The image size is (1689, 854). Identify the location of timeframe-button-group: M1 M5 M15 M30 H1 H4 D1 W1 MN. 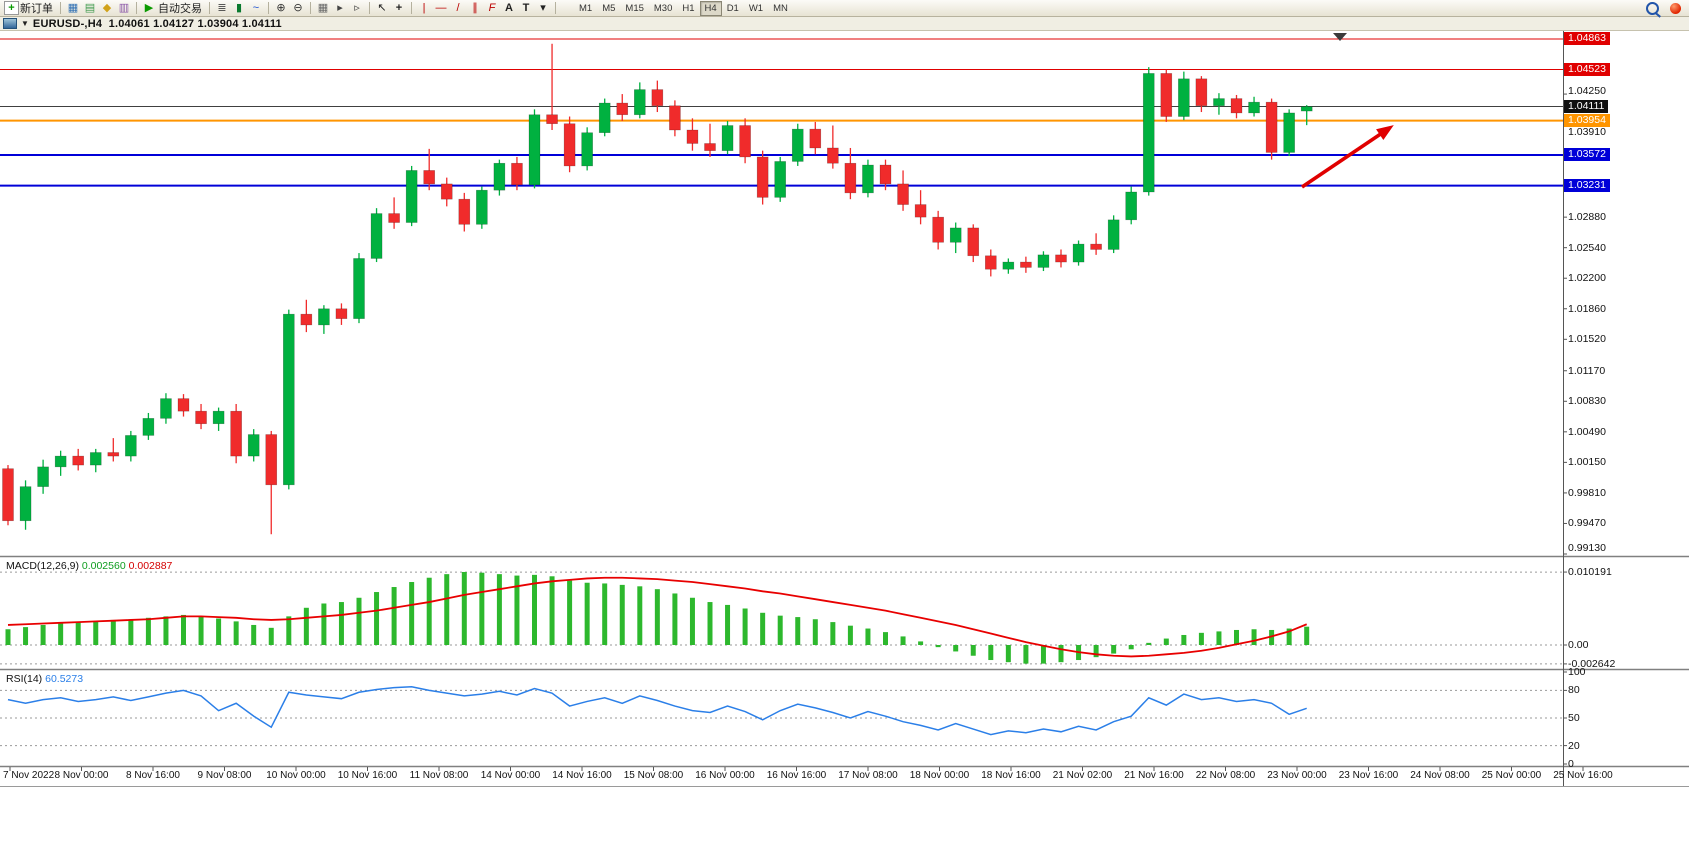
(683, 8).